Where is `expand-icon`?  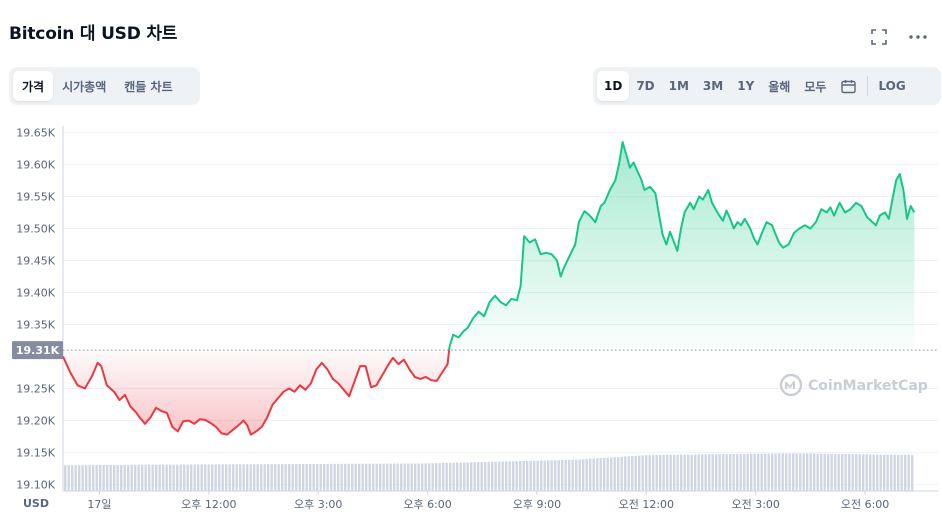
expand-icon is located at coordinates (879, 37).